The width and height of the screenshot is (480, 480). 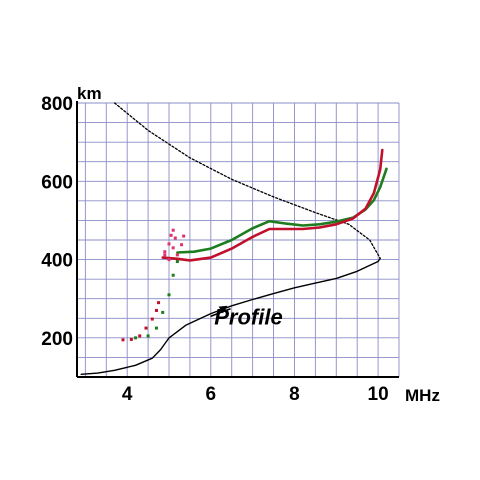 What do you see at coordinates (246, 316) in the screenshot?
I see `annotation: Profile` at bounding box center [246, 316].